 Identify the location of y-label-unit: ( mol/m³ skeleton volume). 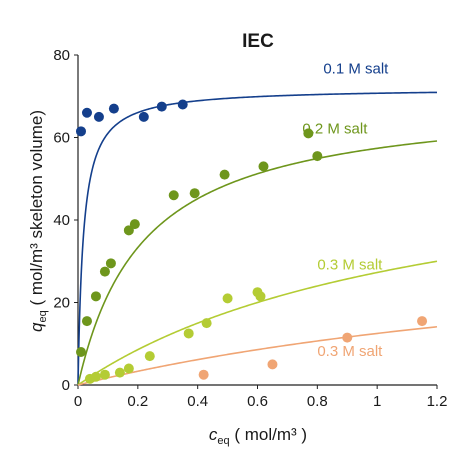
(36, 208).